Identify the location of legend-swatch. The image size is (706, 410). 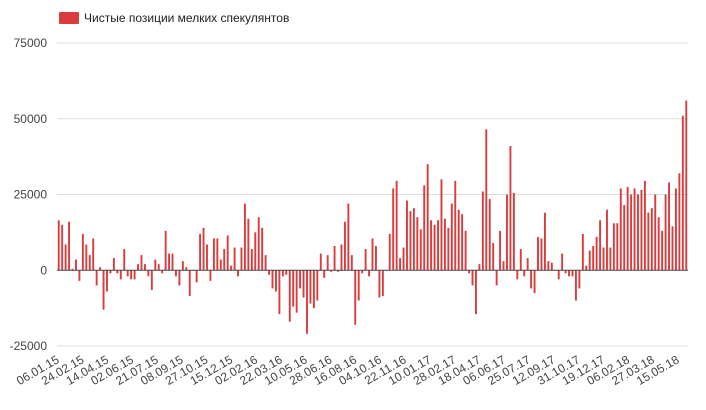
(69, 18).